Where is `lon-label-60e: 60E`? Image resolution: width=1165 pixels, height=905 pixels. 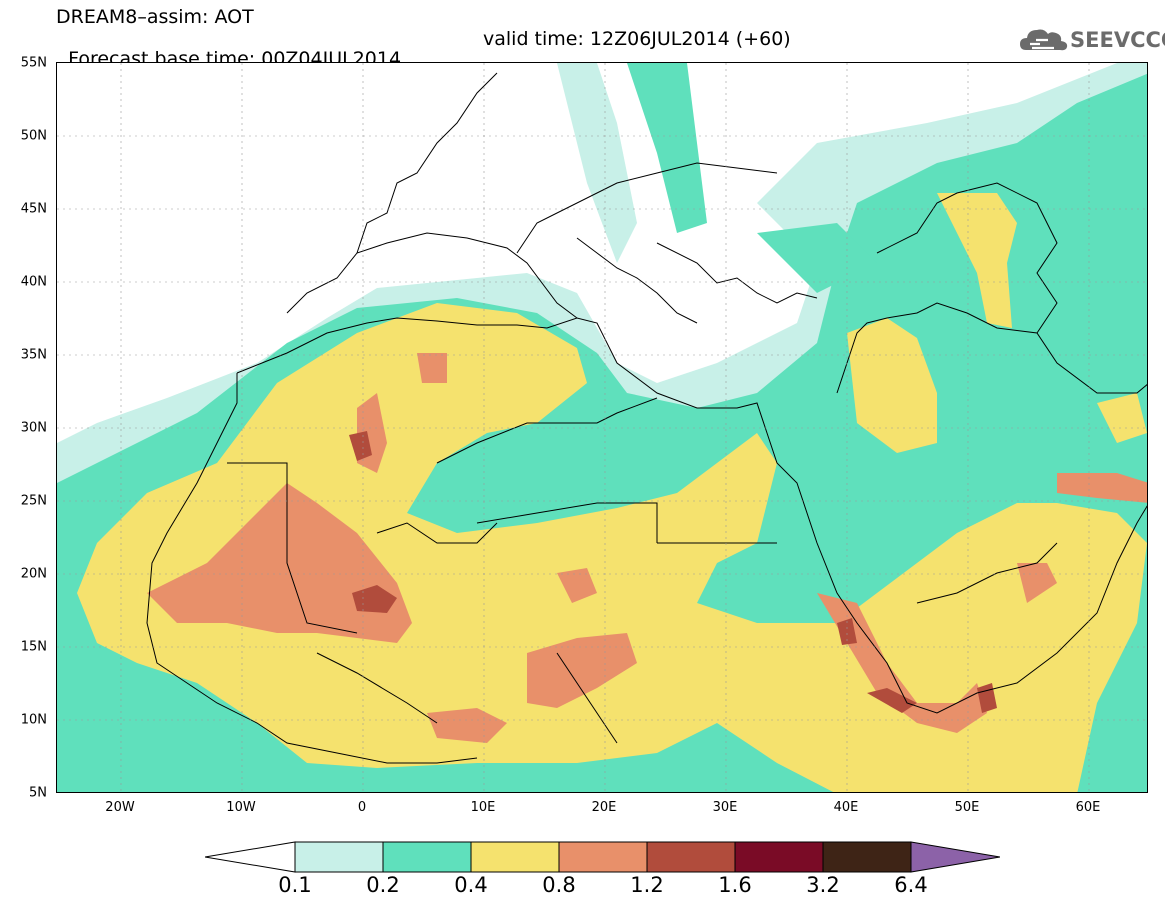
lon-label-60e: 60E is located at coordinates (1088, 807).